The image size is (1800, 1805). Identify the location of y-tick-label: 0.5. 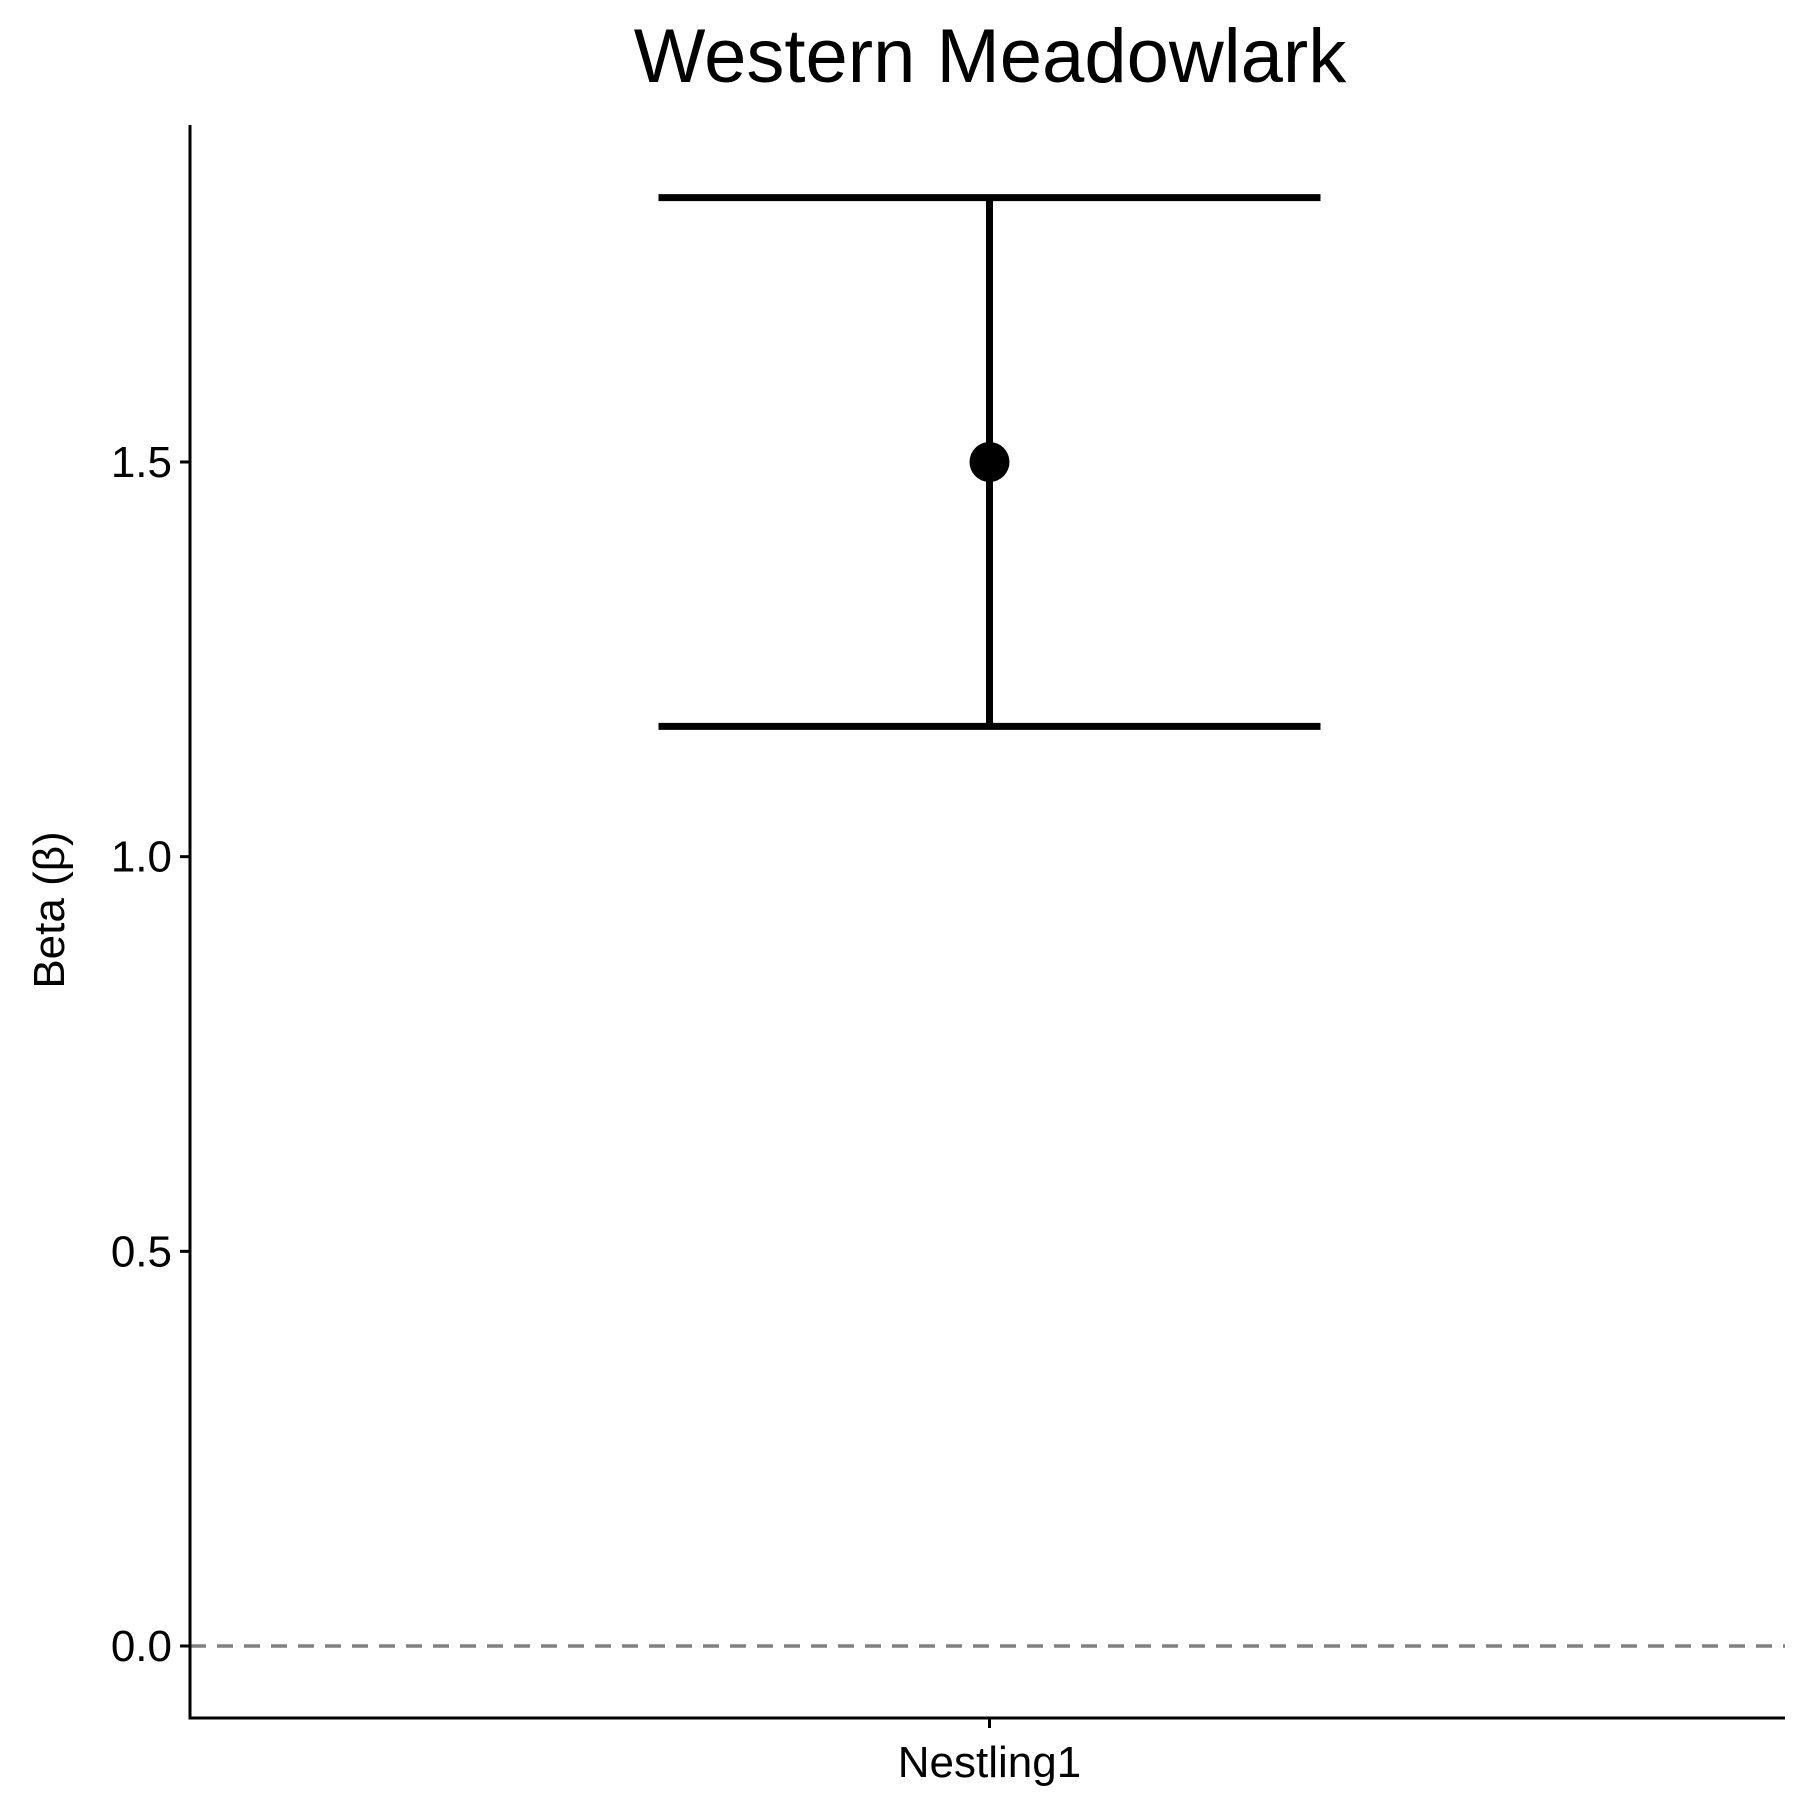
(141, 1251).